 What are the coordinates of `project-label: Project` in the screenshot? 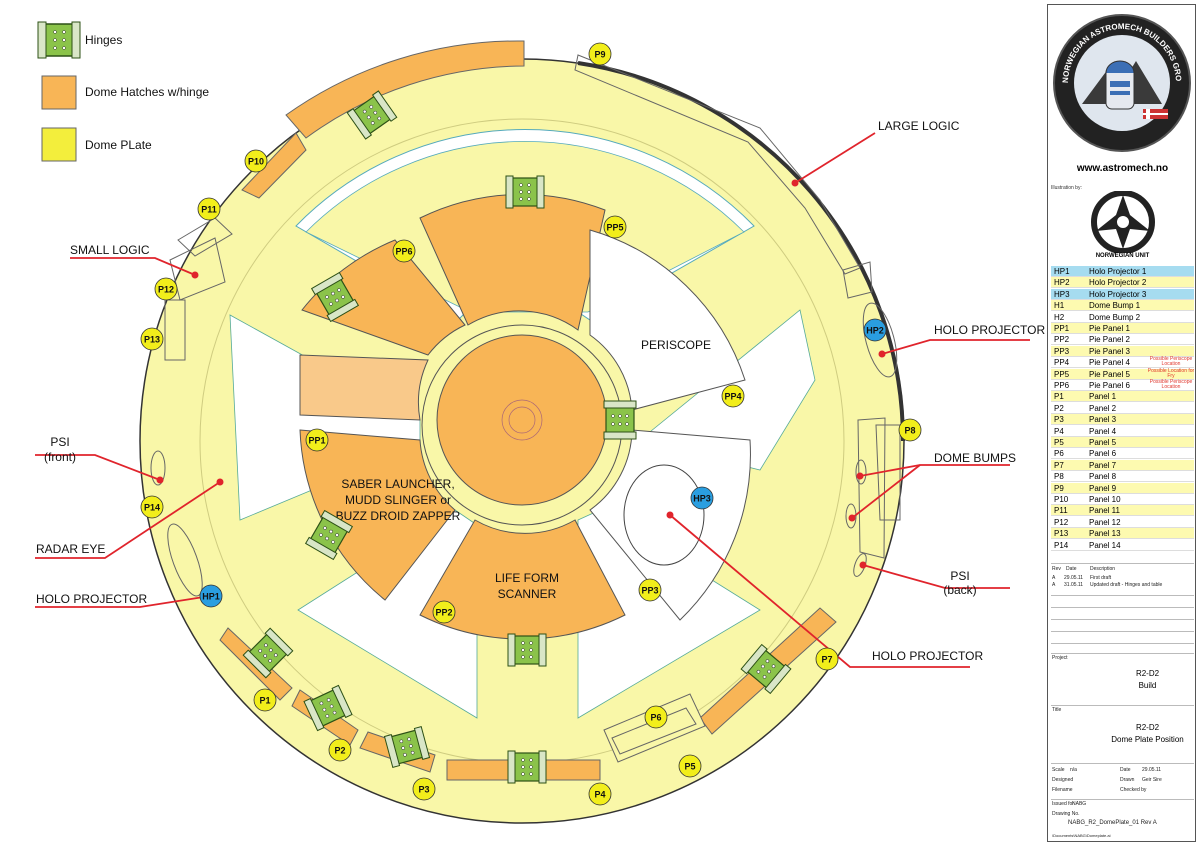 It's located at (1060, 658).